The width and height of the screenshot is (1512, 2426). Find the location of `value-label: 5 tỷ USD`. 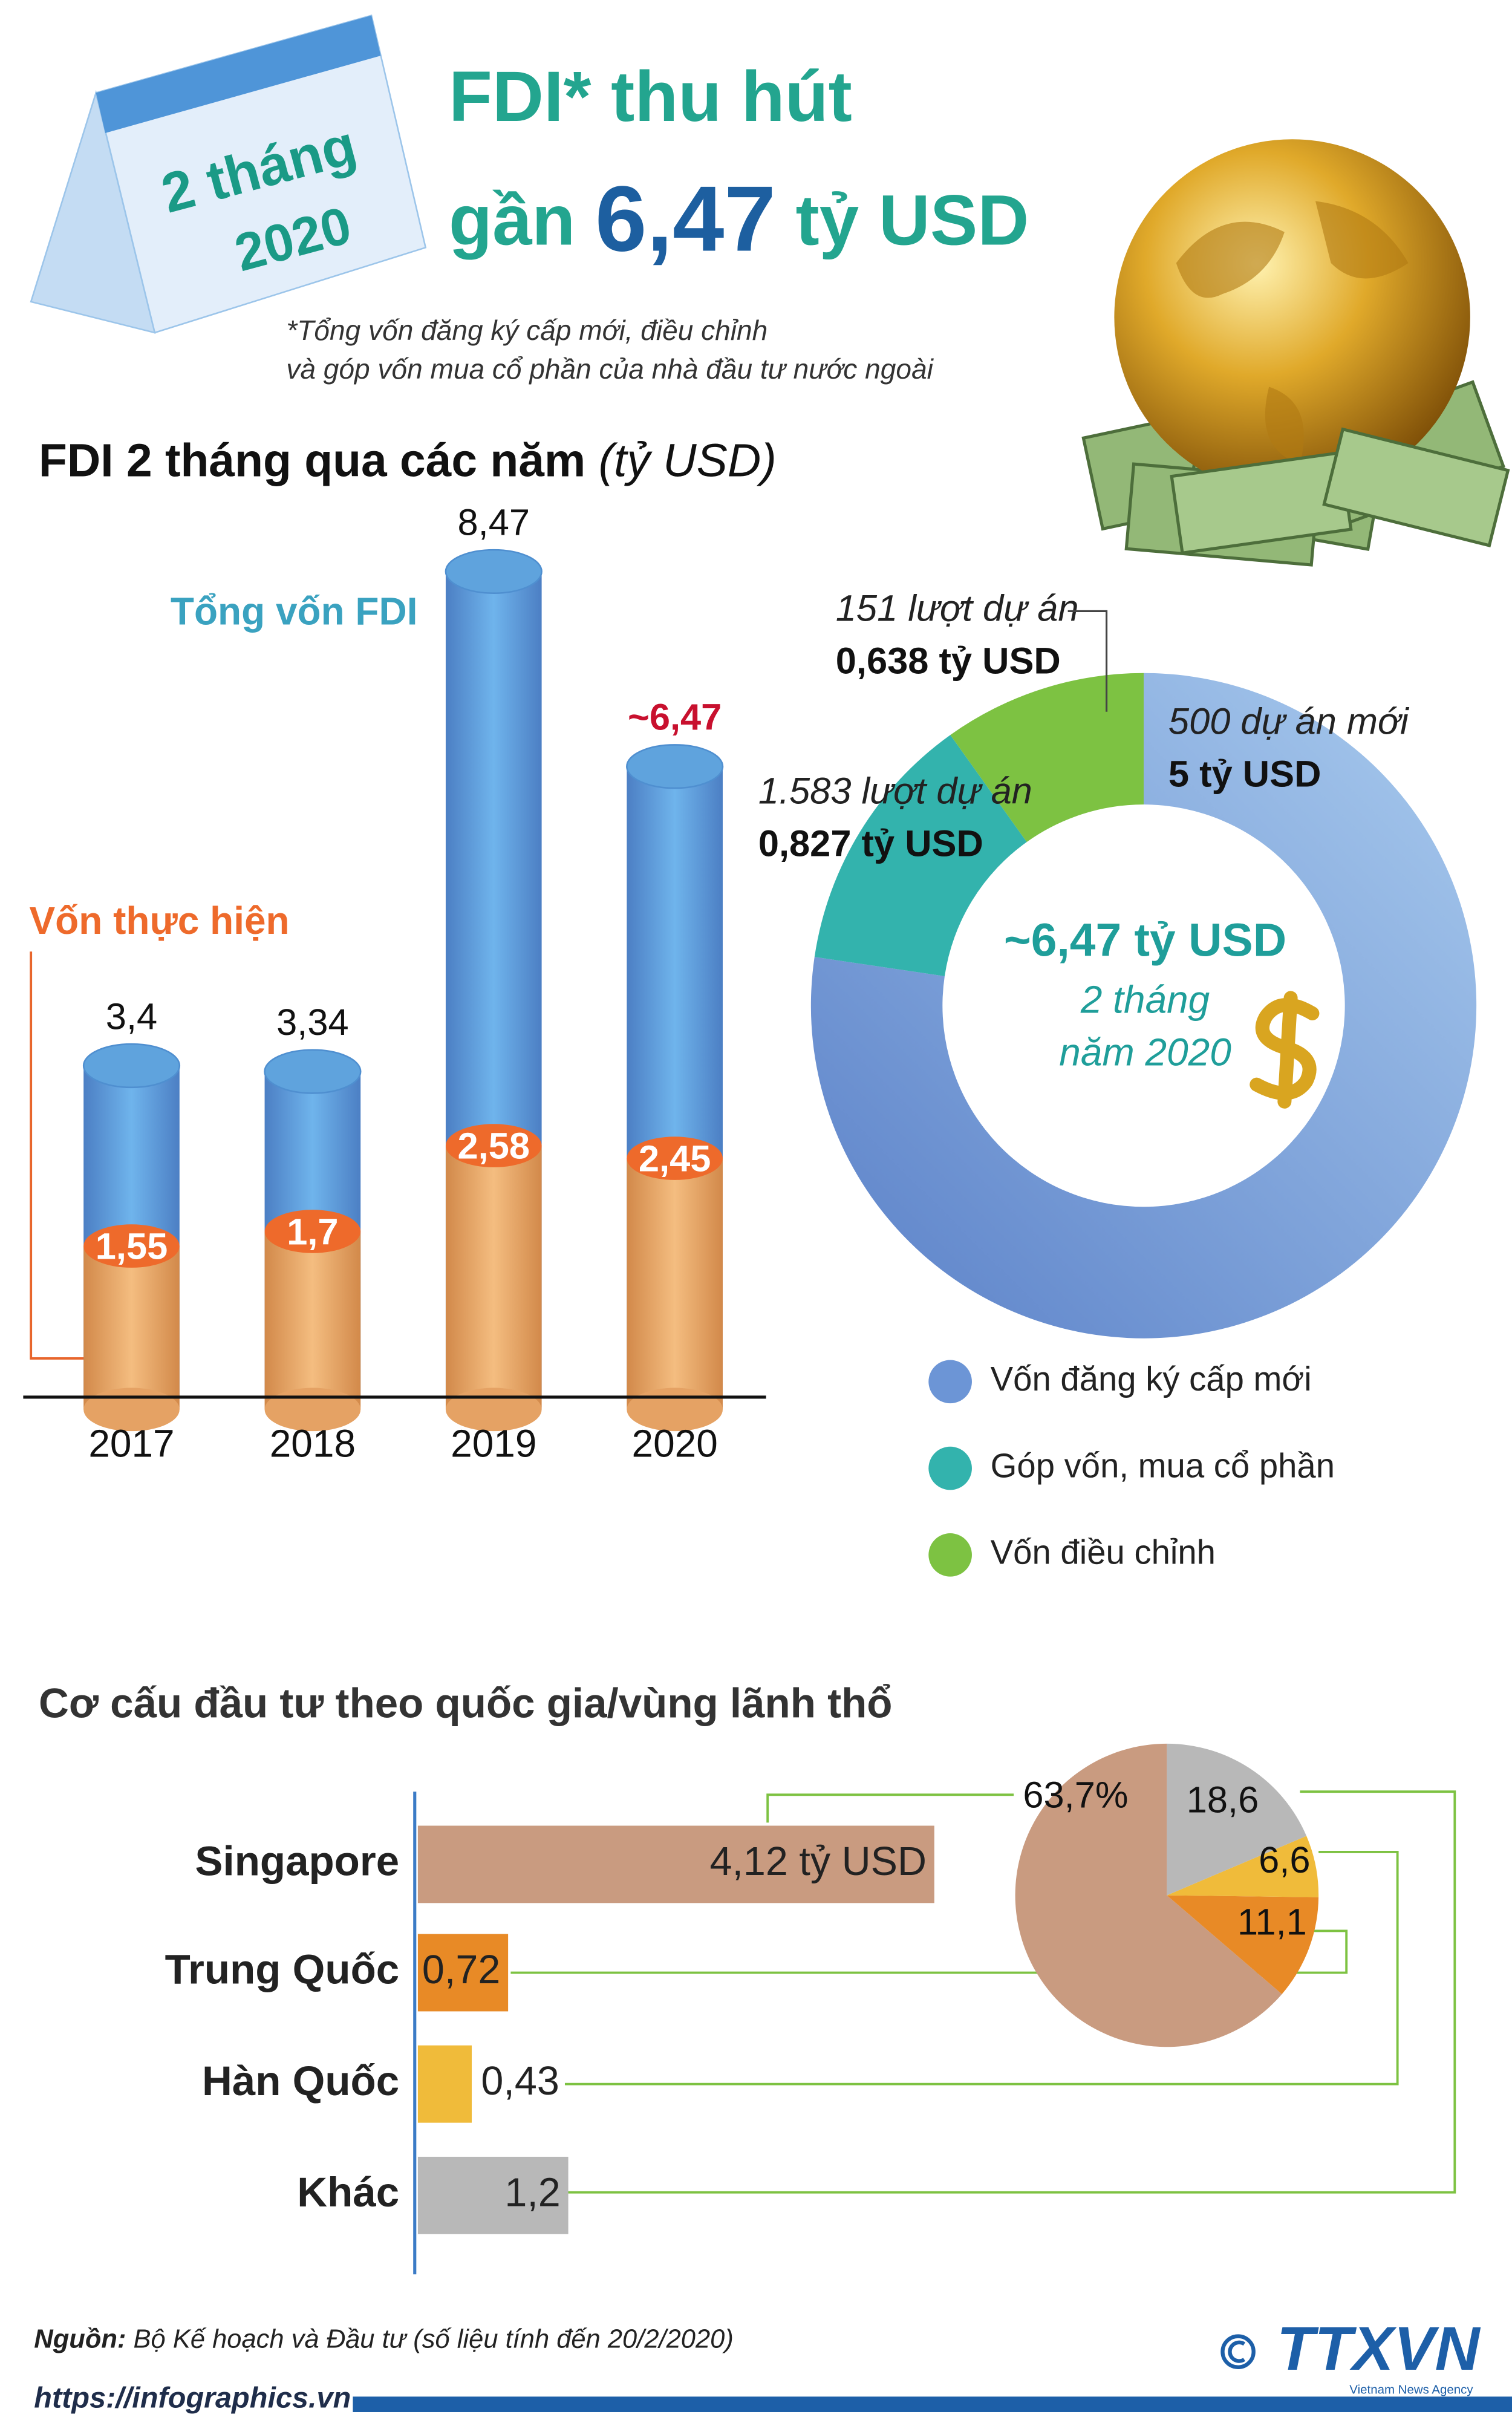

value-label: 5 tỷ USD is located at coordinates (1245, 774).